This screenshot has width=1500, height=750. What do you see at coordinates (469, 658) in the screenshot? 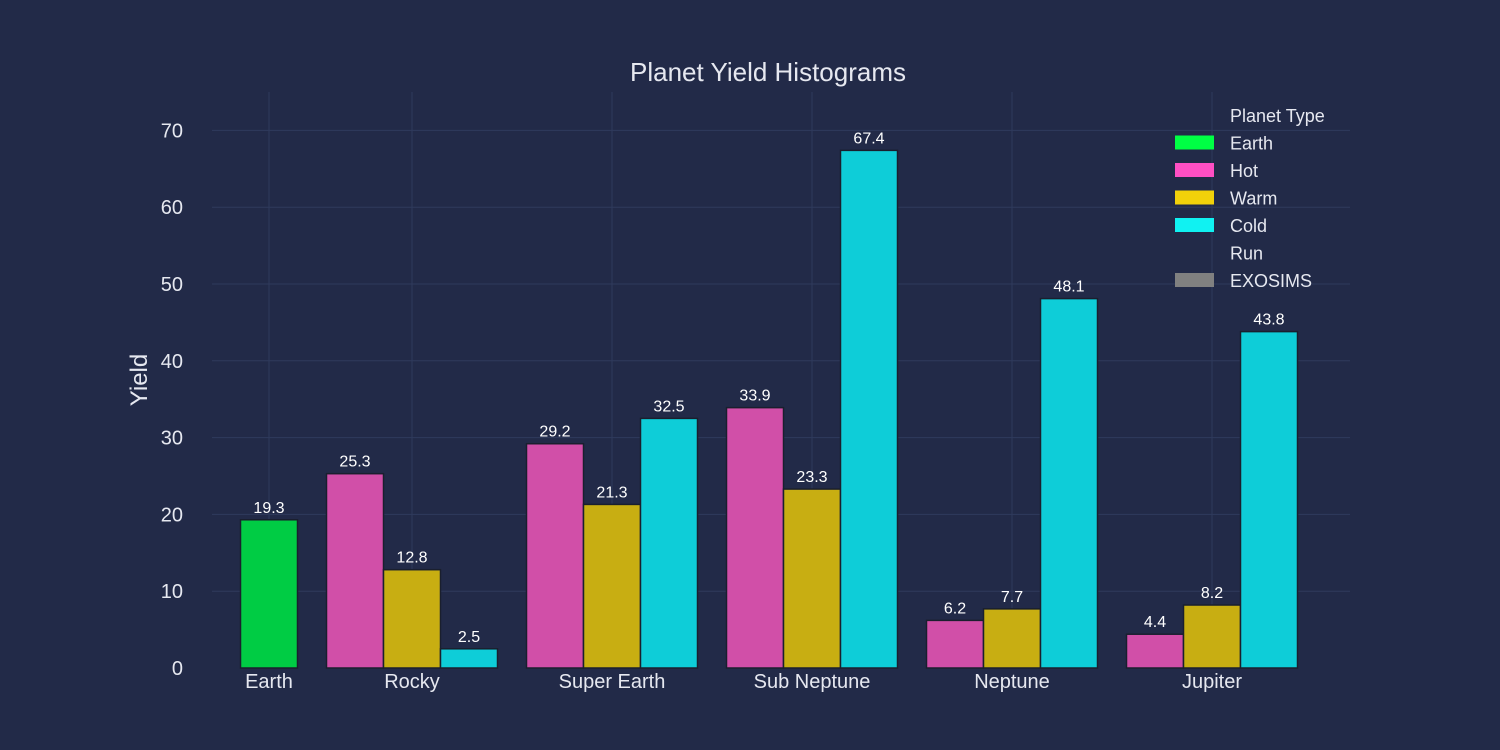
I see `bar-cold-rocky` at bounding box center [469, 658].